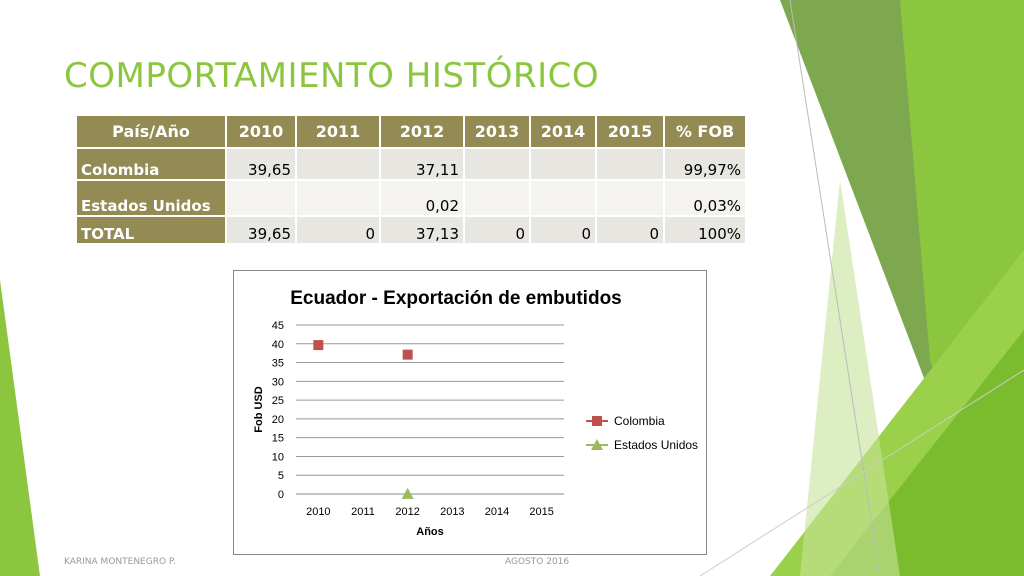 This screenshot has height=576, width=1024. I want to click on row-label: TOTAL, so click(151, 230).